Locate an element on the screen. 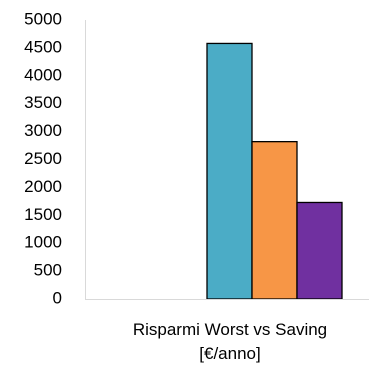 This screenshot has width=369, height=372. y-tick-label: 2500 is located at coordinates (43, 158).